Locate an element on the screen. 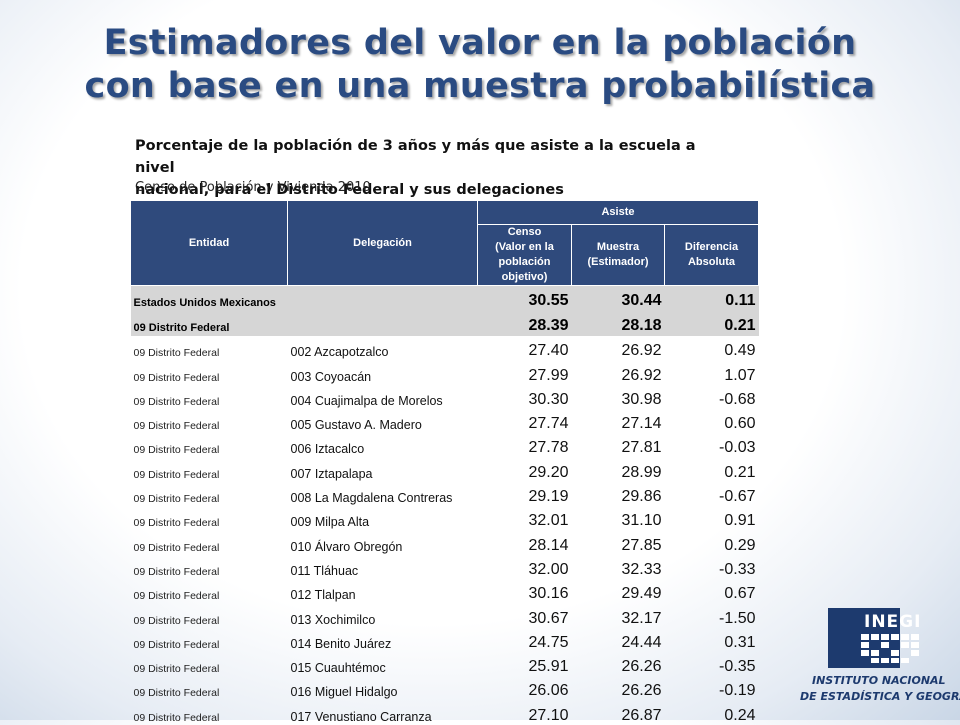  summary-diferencia: 0.21 is located at coordinates (711, 323).